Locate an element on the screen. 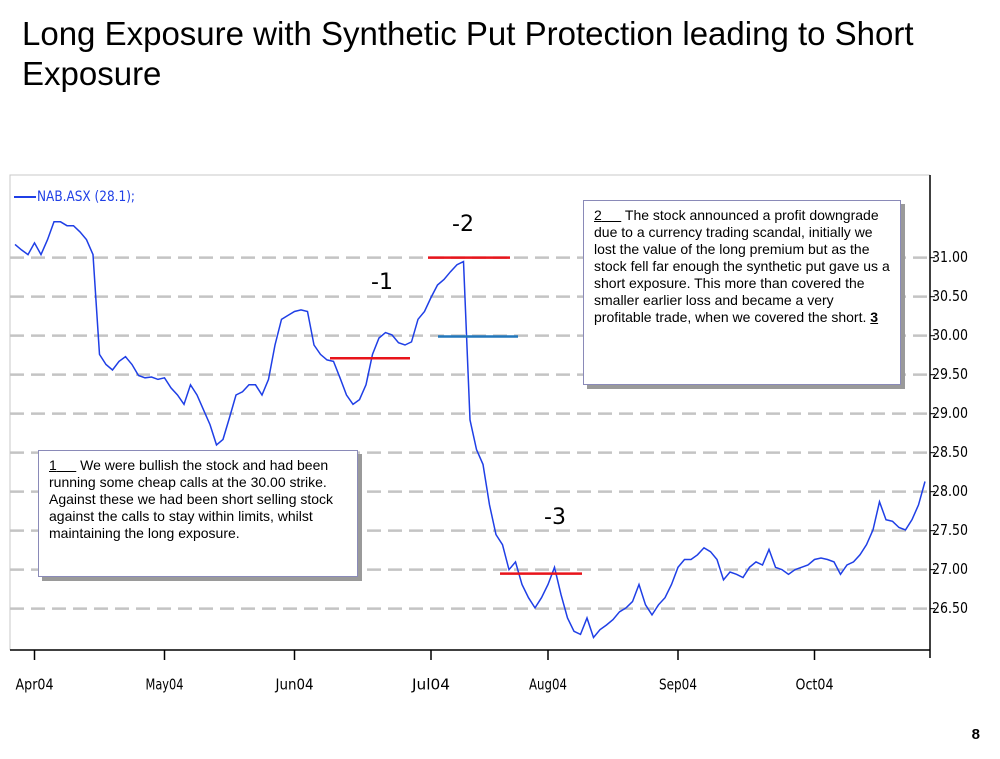  y-tick-label: 29.50 is located at coordinates (950, 374).